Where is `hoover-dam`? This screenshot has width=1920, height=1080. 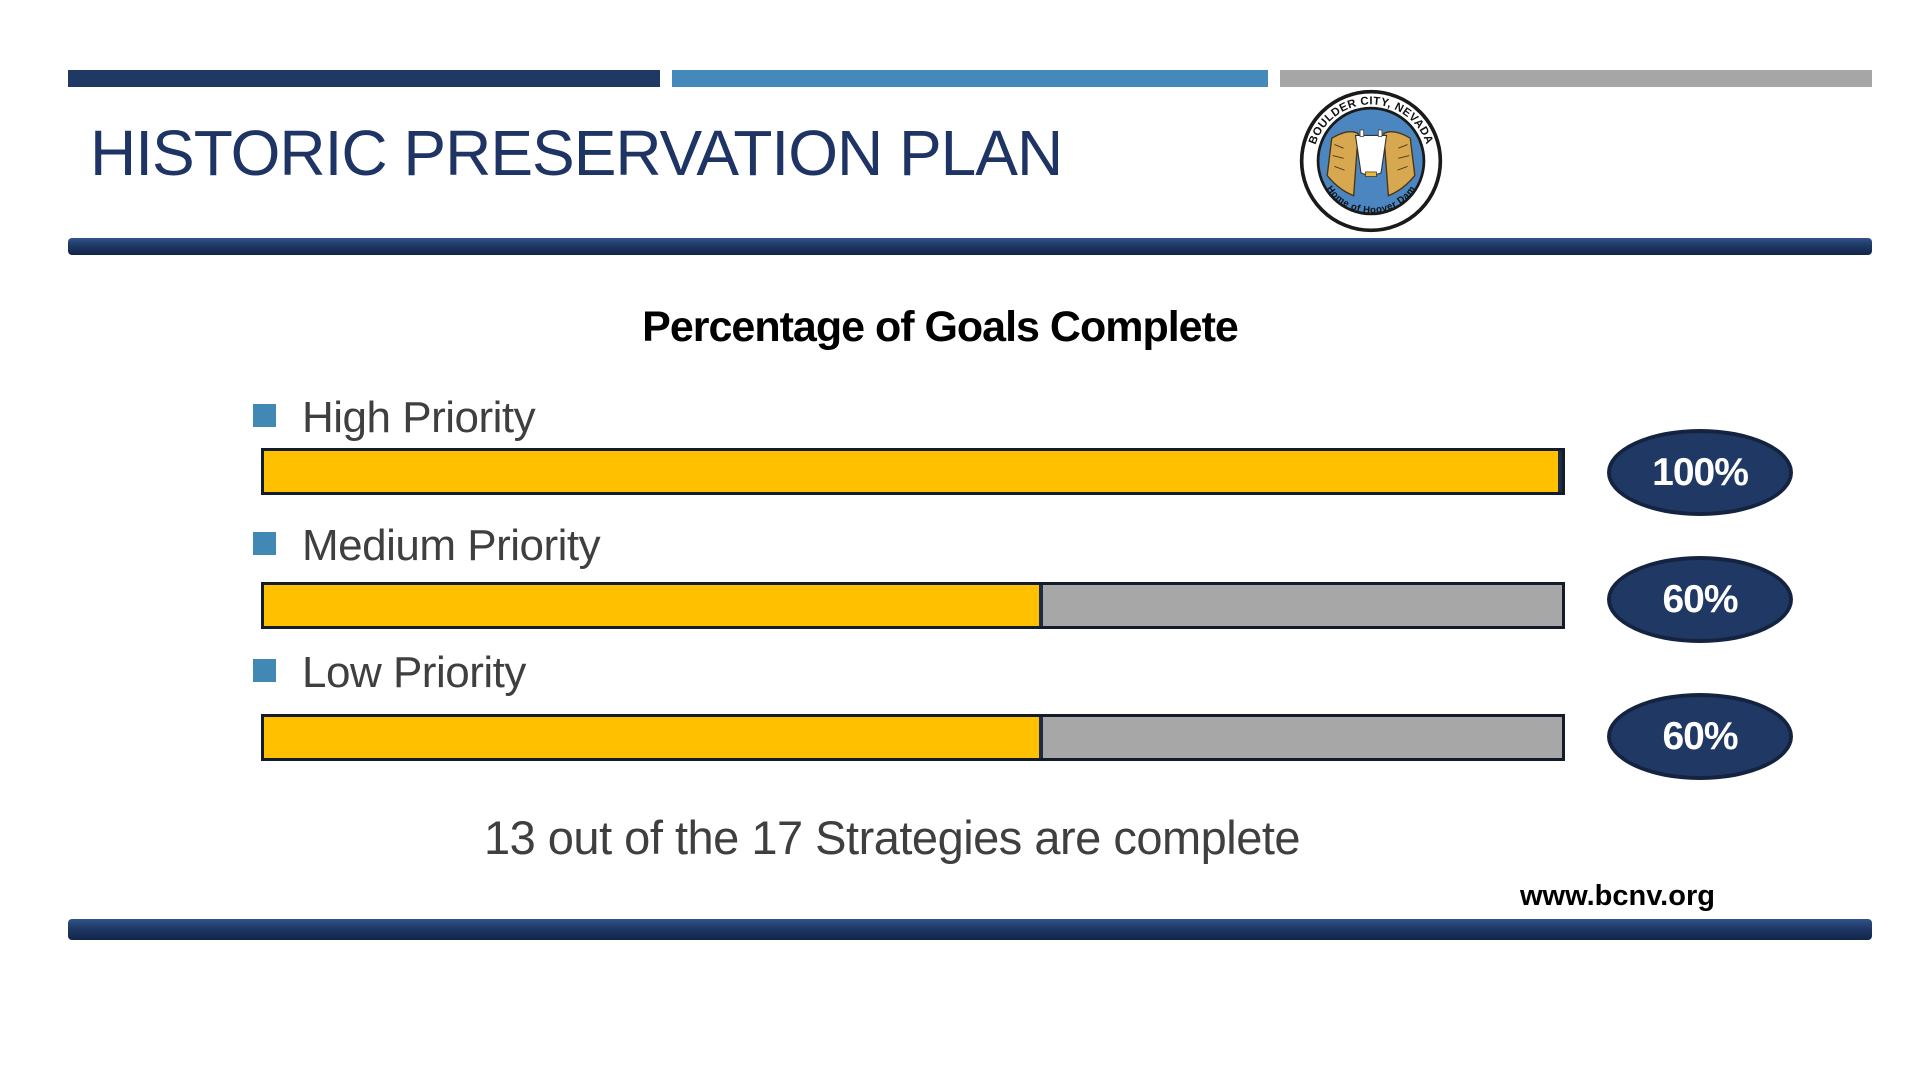
hoover-dam is located at coordinates (1371, 155).